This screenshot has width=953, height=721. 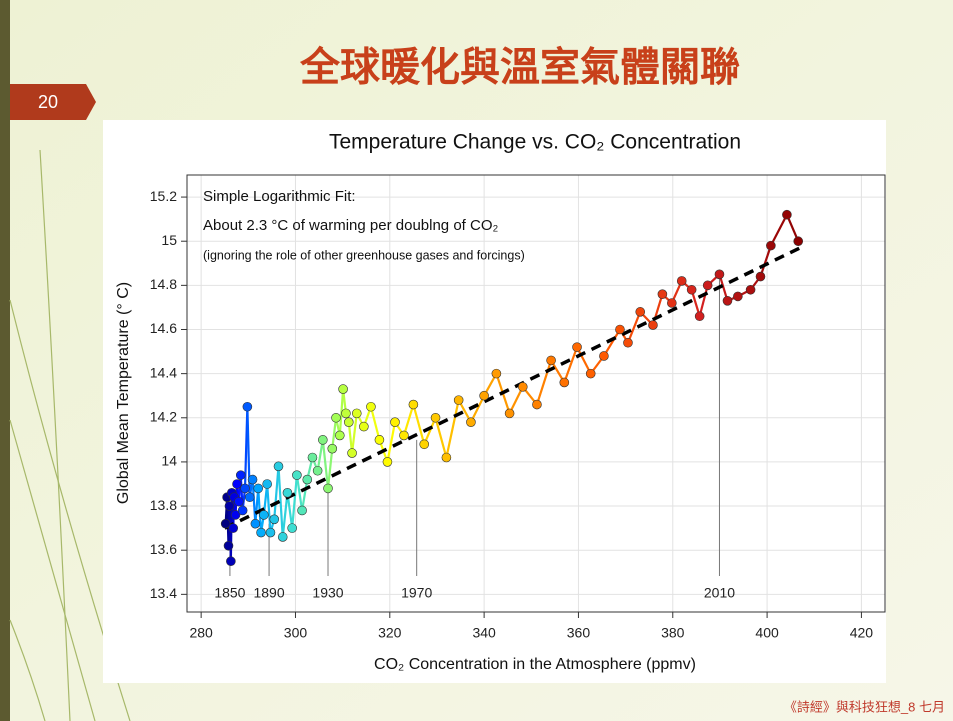 I want to click on left-bar, so click(x=5, y=360).